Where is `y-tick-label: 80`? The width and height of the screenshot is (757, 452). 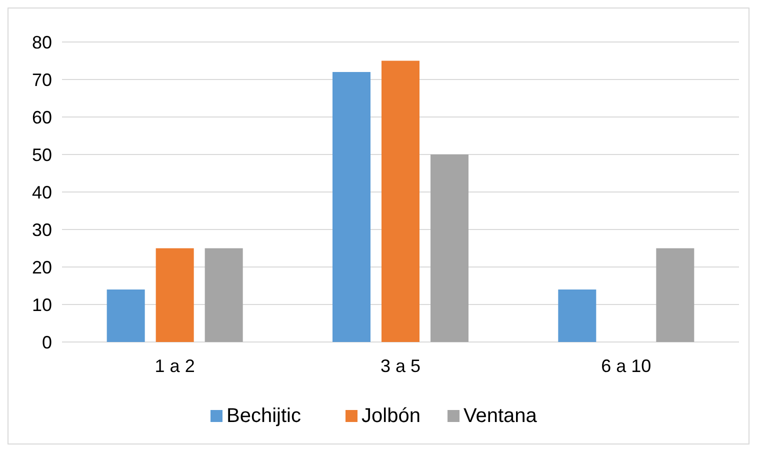 y-tick-label: 80 is located at coordinates (42, 42).